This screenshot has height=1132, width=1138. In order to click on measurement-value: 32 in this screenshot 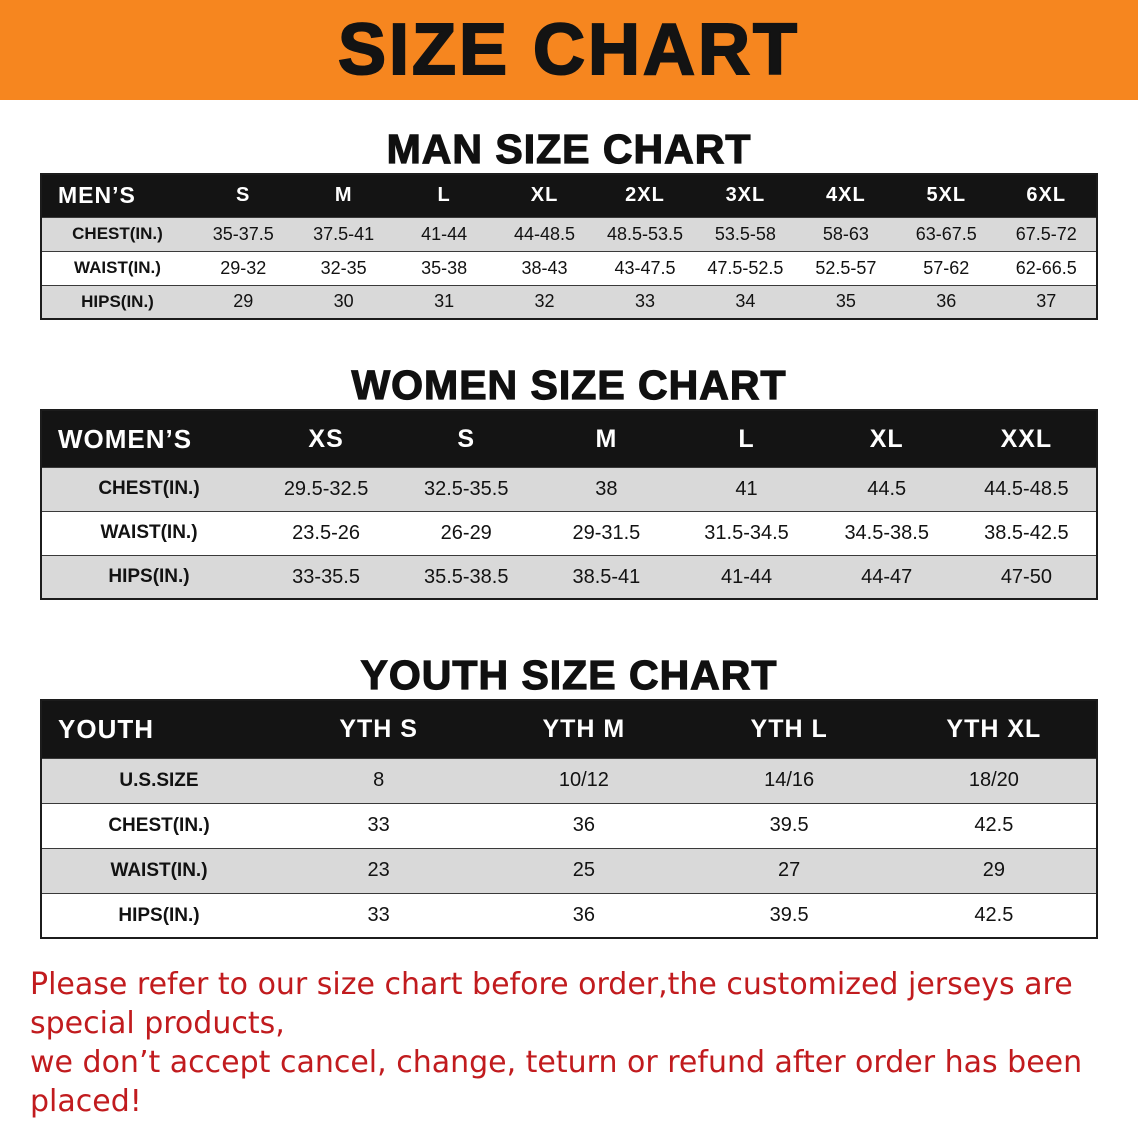, I will do `click(544, 302)`.